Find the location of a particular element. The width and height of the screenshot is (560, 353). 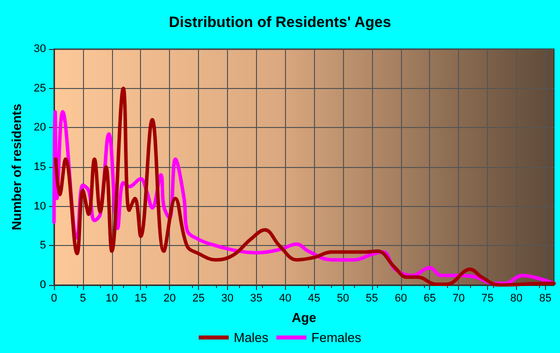

x-tick-label: 55 is located at coordinates (372, 298).